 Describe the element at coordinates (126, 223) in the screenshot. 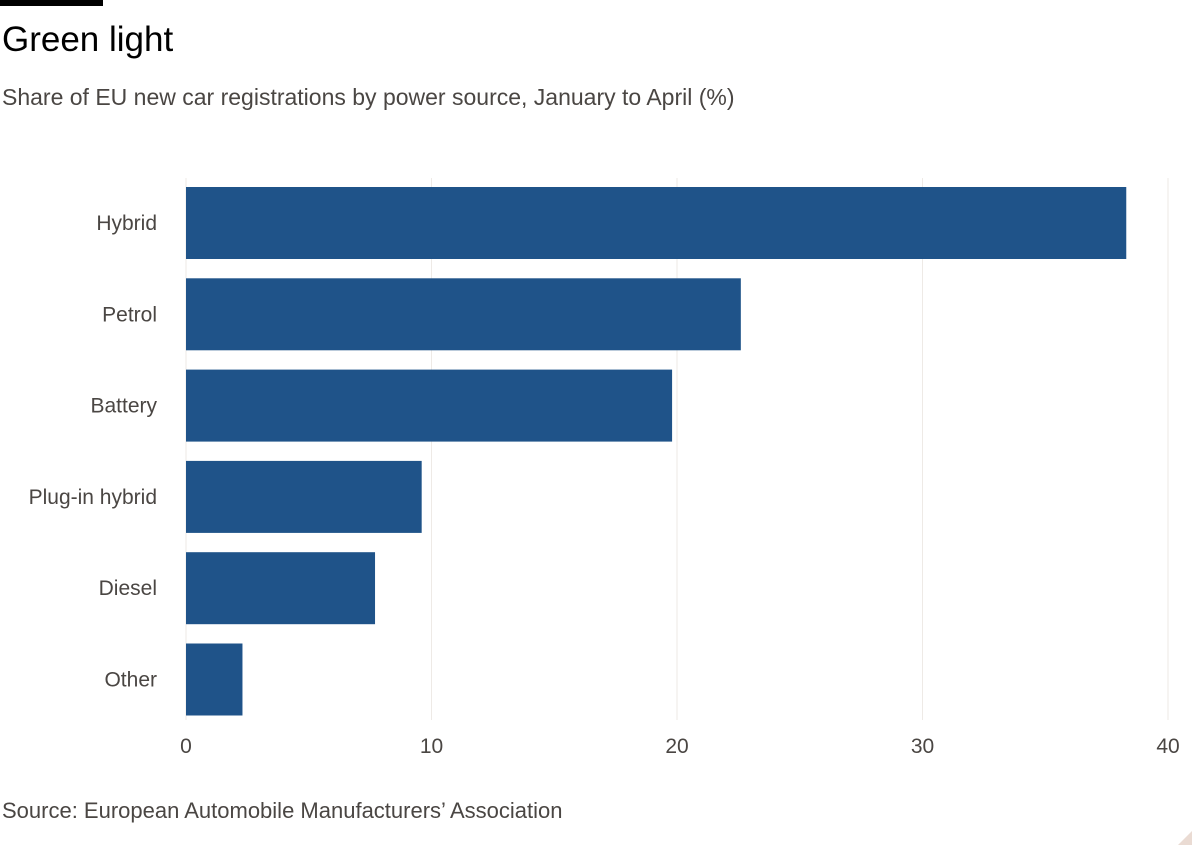

I see `category-label: Hybrid` at that location.